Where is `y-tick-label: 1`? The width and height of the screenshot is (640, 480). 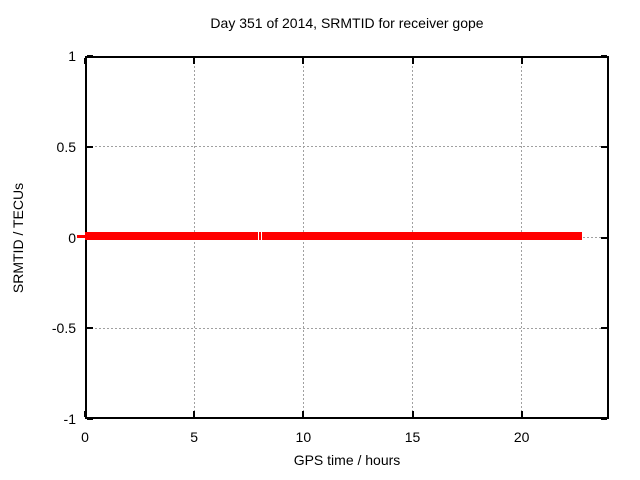
y-tick-label: 1 is located at coordinates (72, 56).